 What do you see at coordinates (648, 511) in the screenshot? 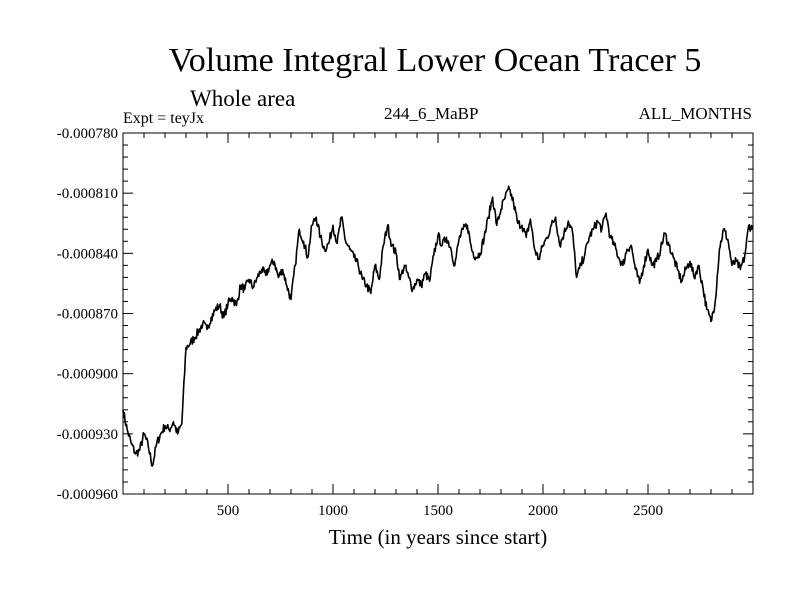
I see `x-tick-label: 2500` at bounding box center [648, 511].